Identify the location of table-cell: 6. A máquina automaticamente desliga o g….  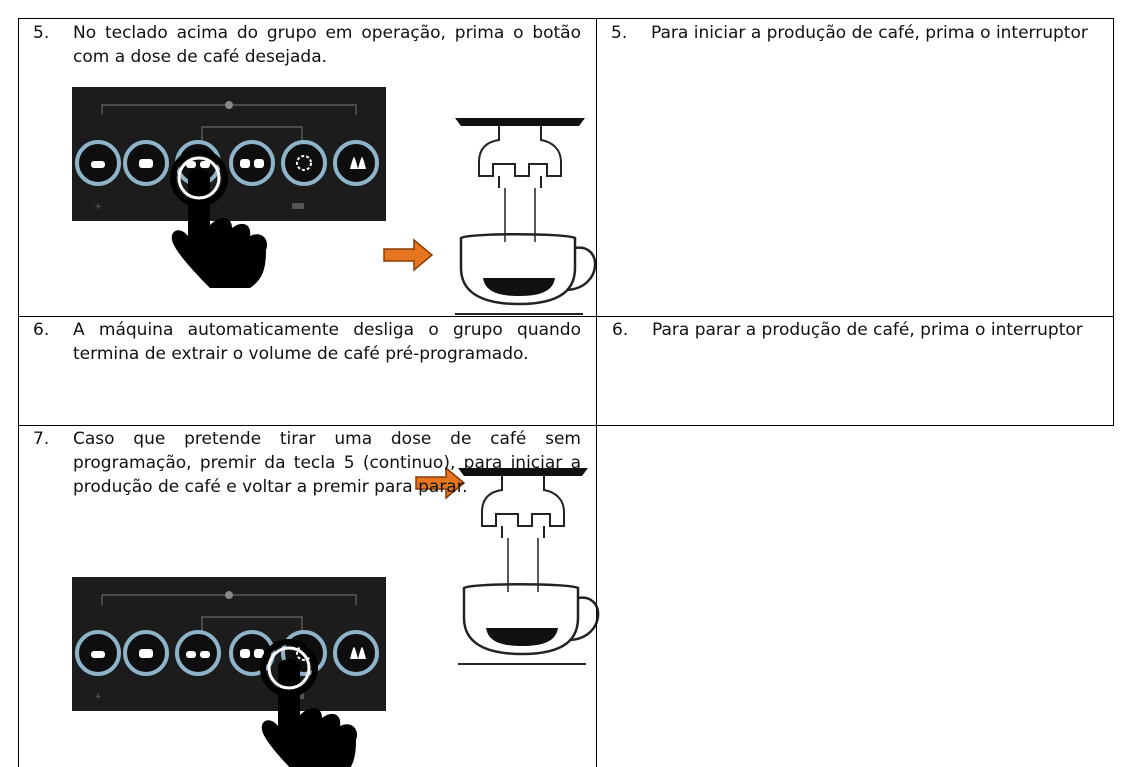
(307, 371).